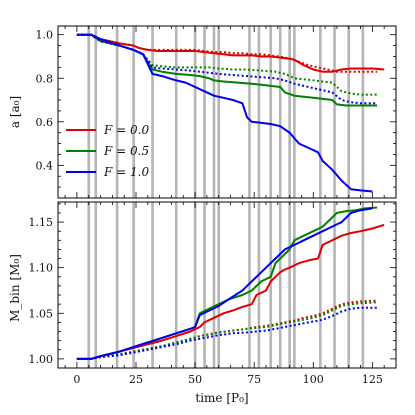 The image size is (415, 415). What do you see at coordinates (45, 165) in the screenshot?
I see `y-tick-label: 0.4` at bounding box center [45, 165].